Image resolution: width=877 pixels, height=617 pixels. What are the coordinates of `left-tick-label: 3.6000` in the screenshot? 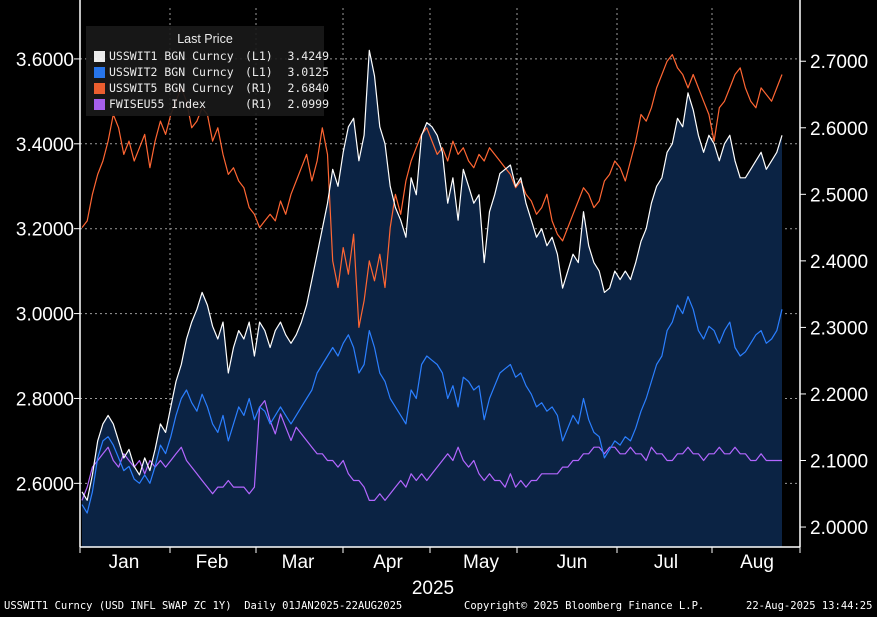 It's located at (45, 60).